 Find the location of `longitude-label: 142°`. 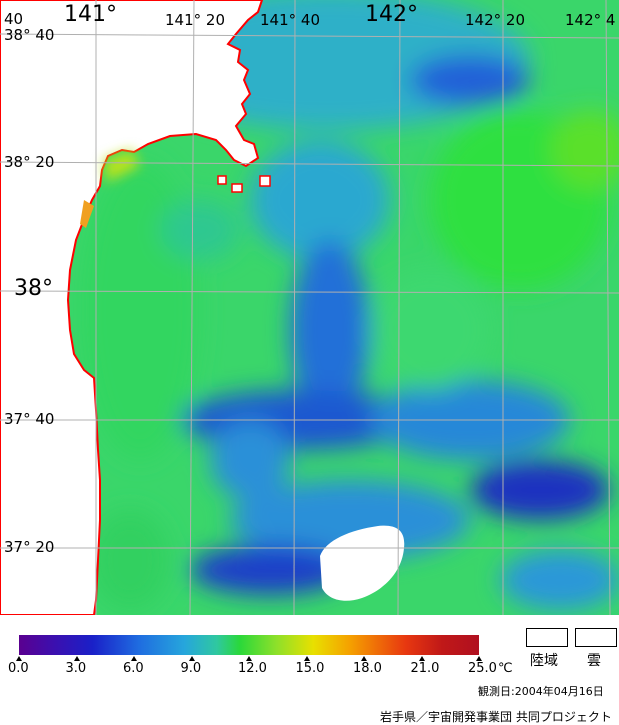

longitude-label: 142° is located at coordinates (391, 14).